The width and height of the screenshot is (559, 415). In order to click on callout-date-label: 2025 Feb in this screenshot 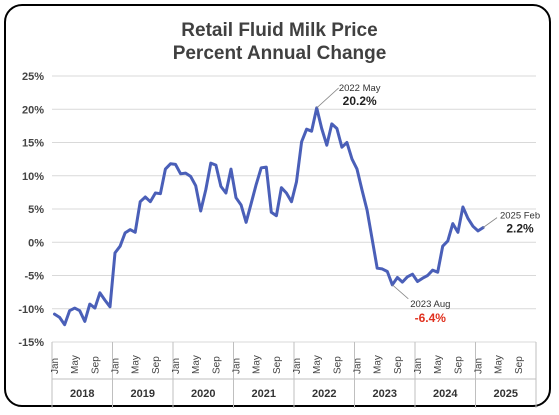, I will do `click(520, 216)`.